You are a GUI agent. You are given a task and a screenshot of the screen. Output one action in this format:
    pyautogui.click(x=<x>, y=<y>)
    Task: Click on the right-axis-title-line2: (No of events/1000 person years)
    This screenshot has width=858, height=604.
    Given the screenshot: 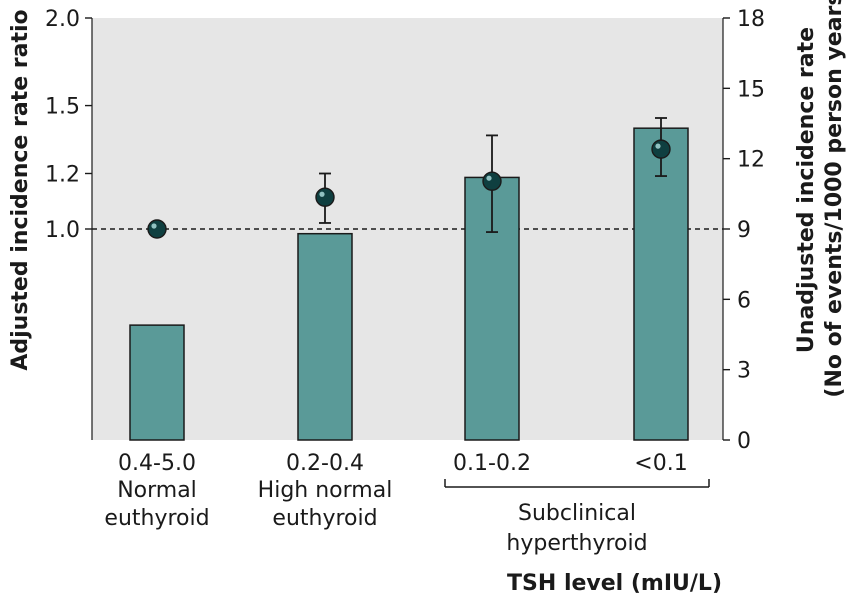 What is the action you would take?
    pyautogui.click(x=834, y=199)
    